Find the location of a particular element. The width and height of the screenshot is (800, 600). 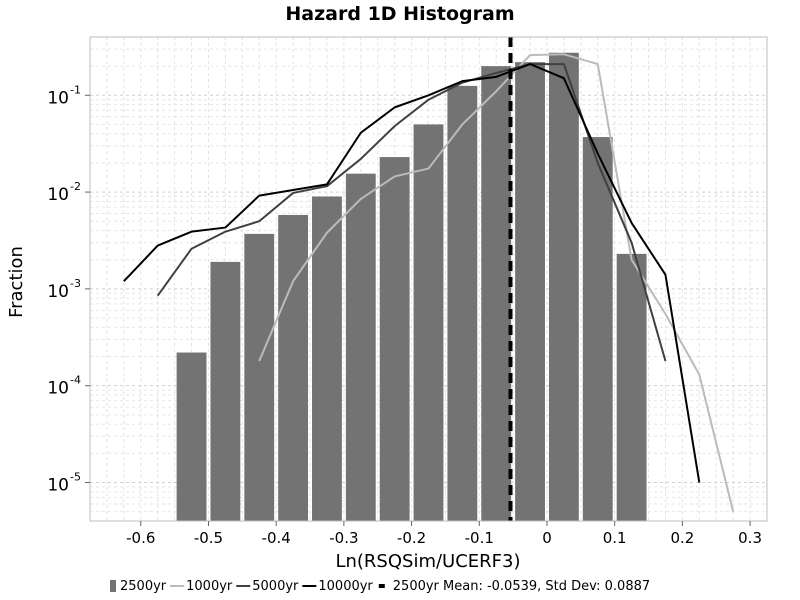

y-tick-exponent: -5 is located at coordinates (75, 476).